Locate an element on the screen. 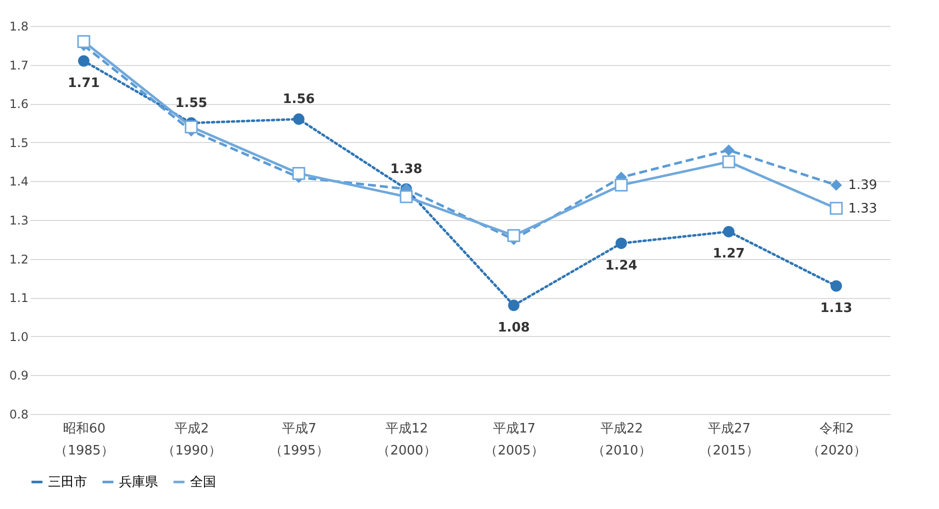 This screenshot has height=509, width=939. y-tick-label: 1.0 is located at coordinates (18, 337).